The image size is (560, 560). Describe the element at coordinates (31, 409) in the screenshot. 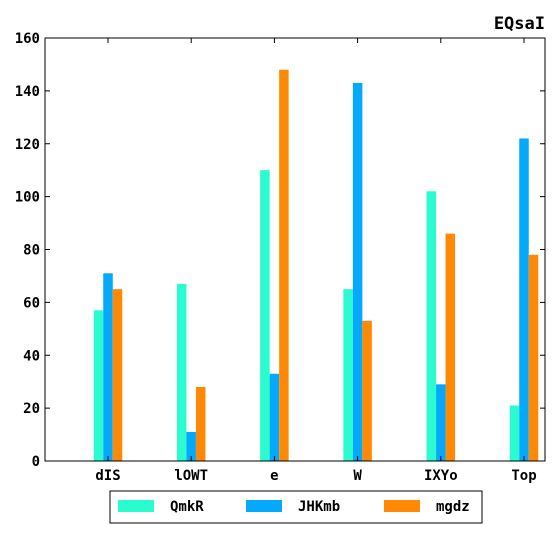

I see `y-tick-label: 20` at that location.